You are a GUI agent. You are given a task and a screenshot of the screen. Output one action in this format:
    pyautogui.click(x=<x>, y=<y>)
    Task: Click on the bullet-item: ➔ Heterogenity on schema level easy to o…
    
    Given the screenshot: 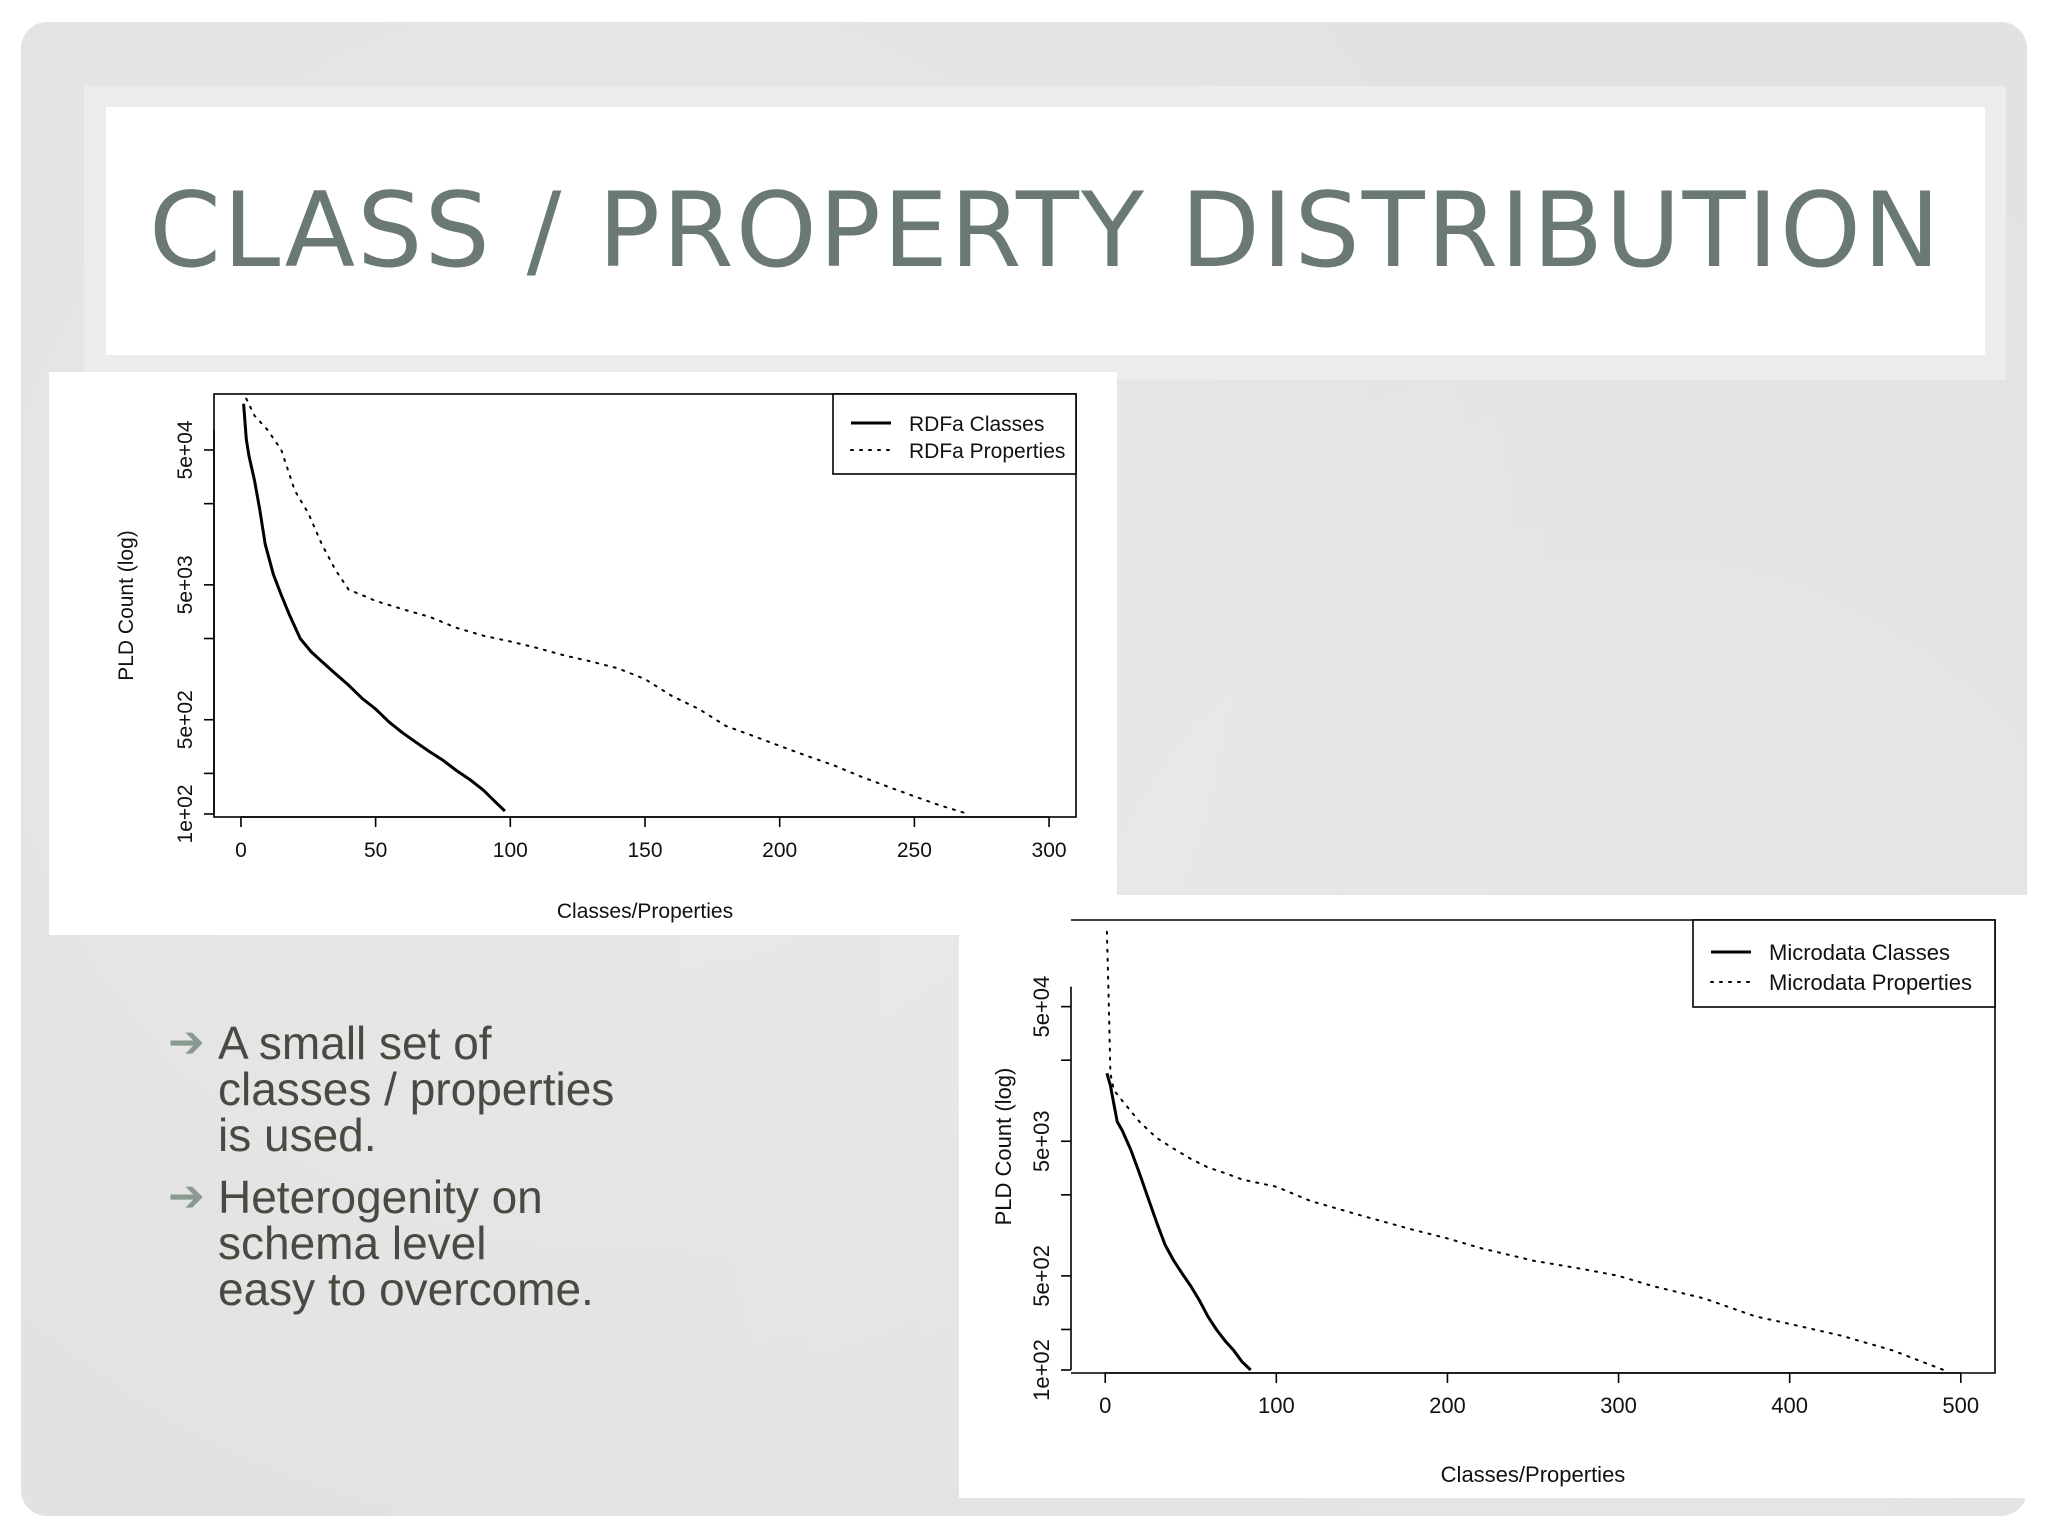 What is the action you would take?
    pyautogui.click(x=448, y=1243)
    